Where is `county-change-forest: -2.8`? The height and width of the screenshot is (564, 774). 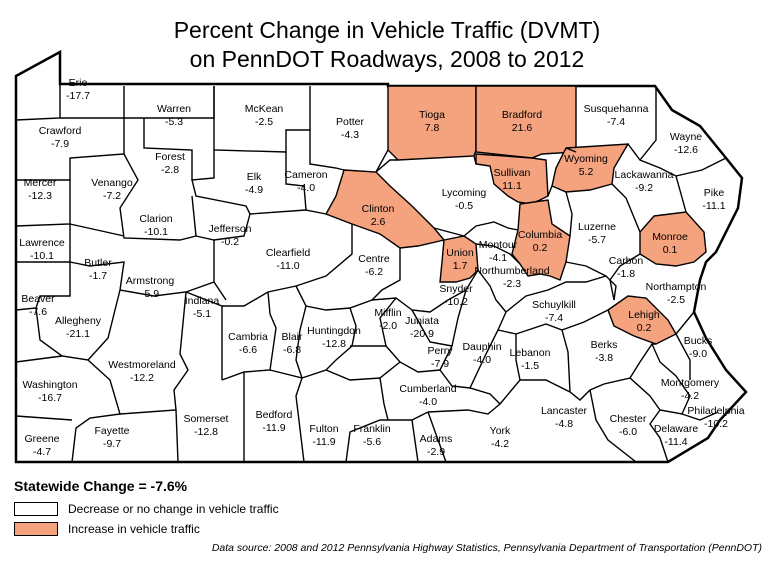
county-change-forest: -2.8 is located at coordinates (170, 170).